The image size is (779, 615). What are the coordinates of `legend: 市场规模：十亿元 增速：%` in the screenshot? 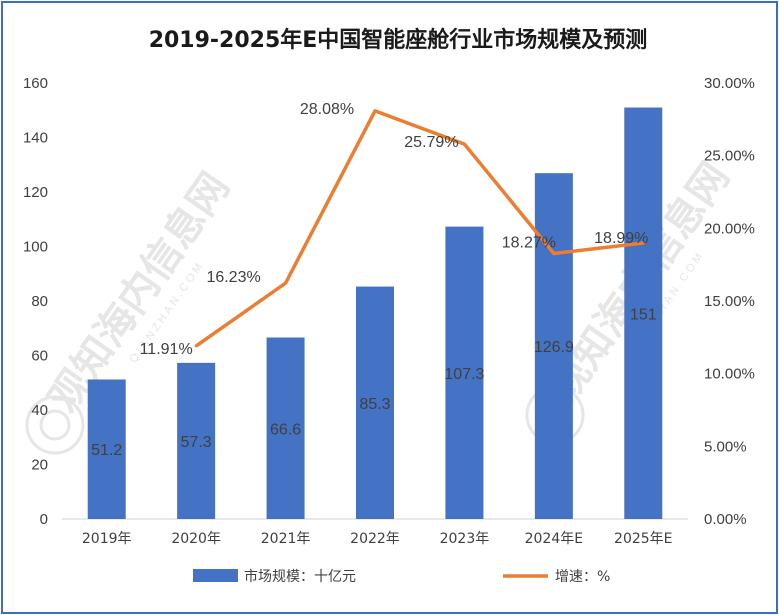 It's located at (401, 576).